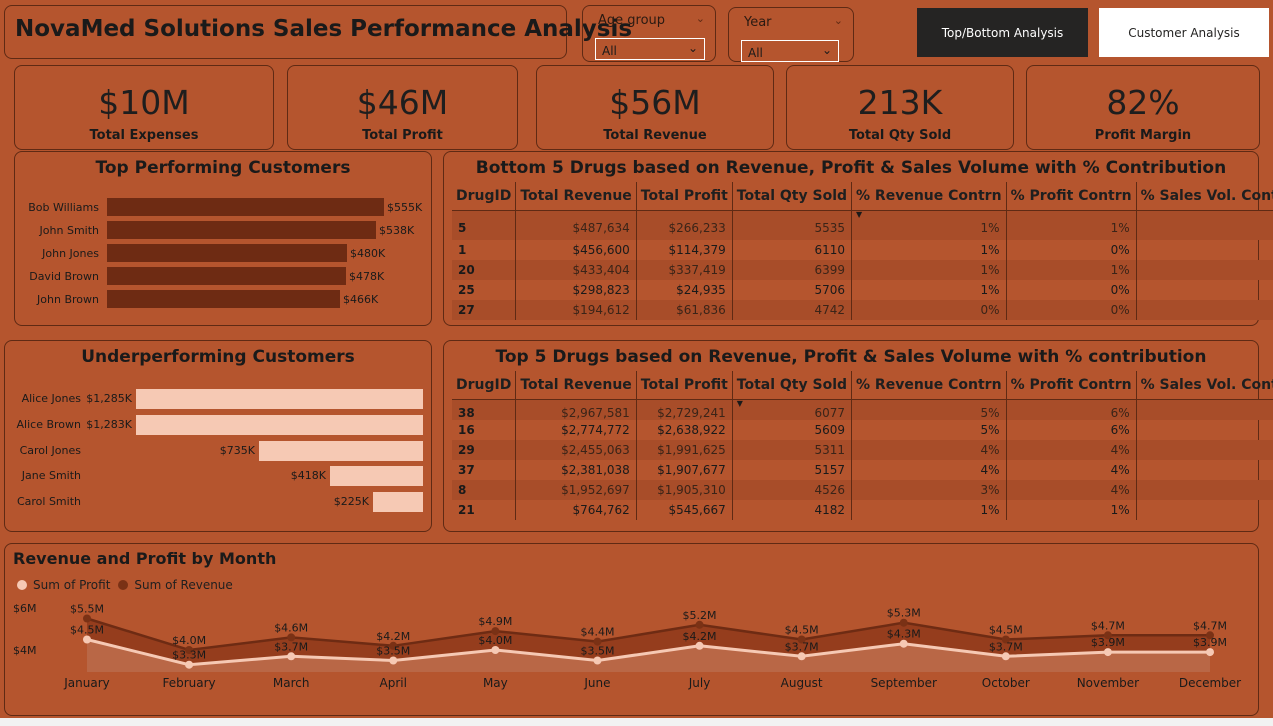 The height and width of the screenshot is (726, 1273). What do you see at coordinates (792, 290) in the screenshot?
I see `table-cell: 5706` at bounding box center [792, 290].